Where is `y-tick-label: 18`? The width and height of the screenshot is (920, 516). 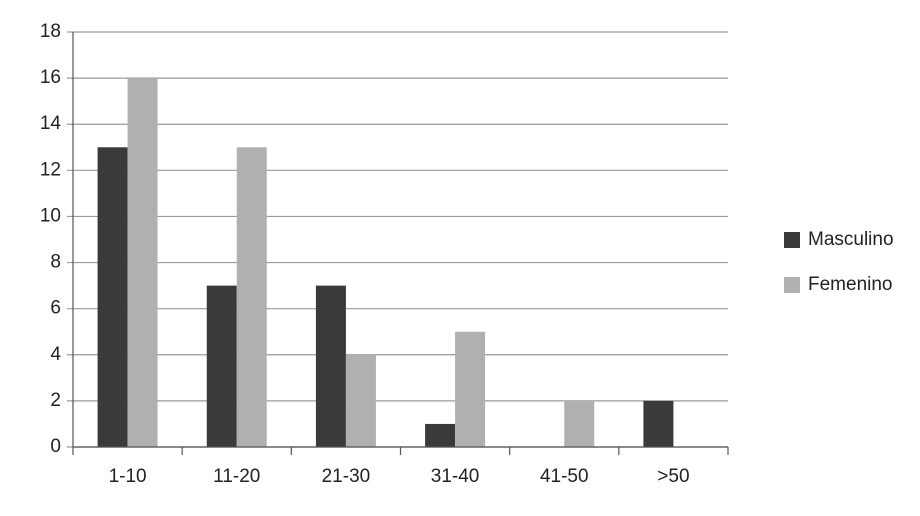 y-tick-label: 18 is located at coordinates (50, 31).